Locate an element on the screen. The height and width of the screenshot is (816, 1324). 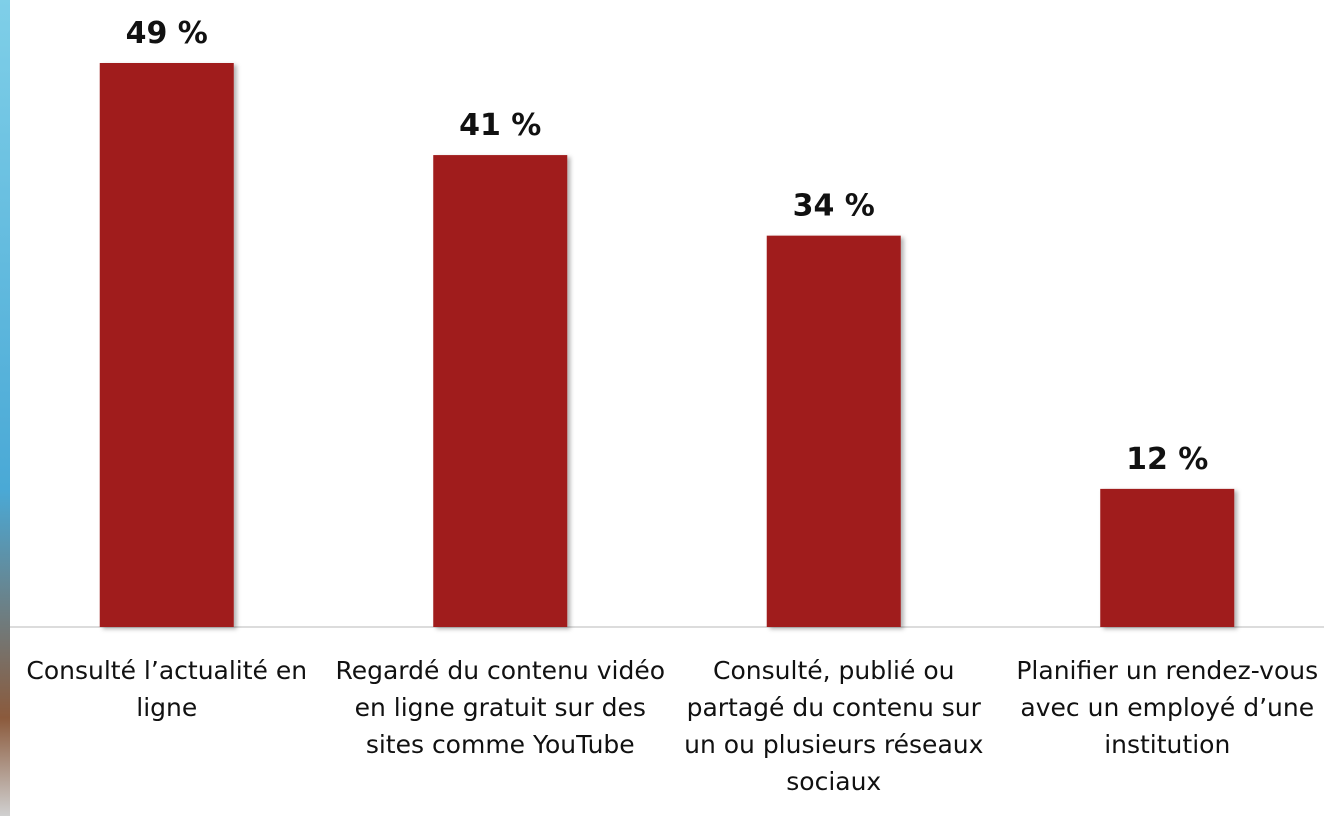
side-decoration is located at coordinates (5, 408).